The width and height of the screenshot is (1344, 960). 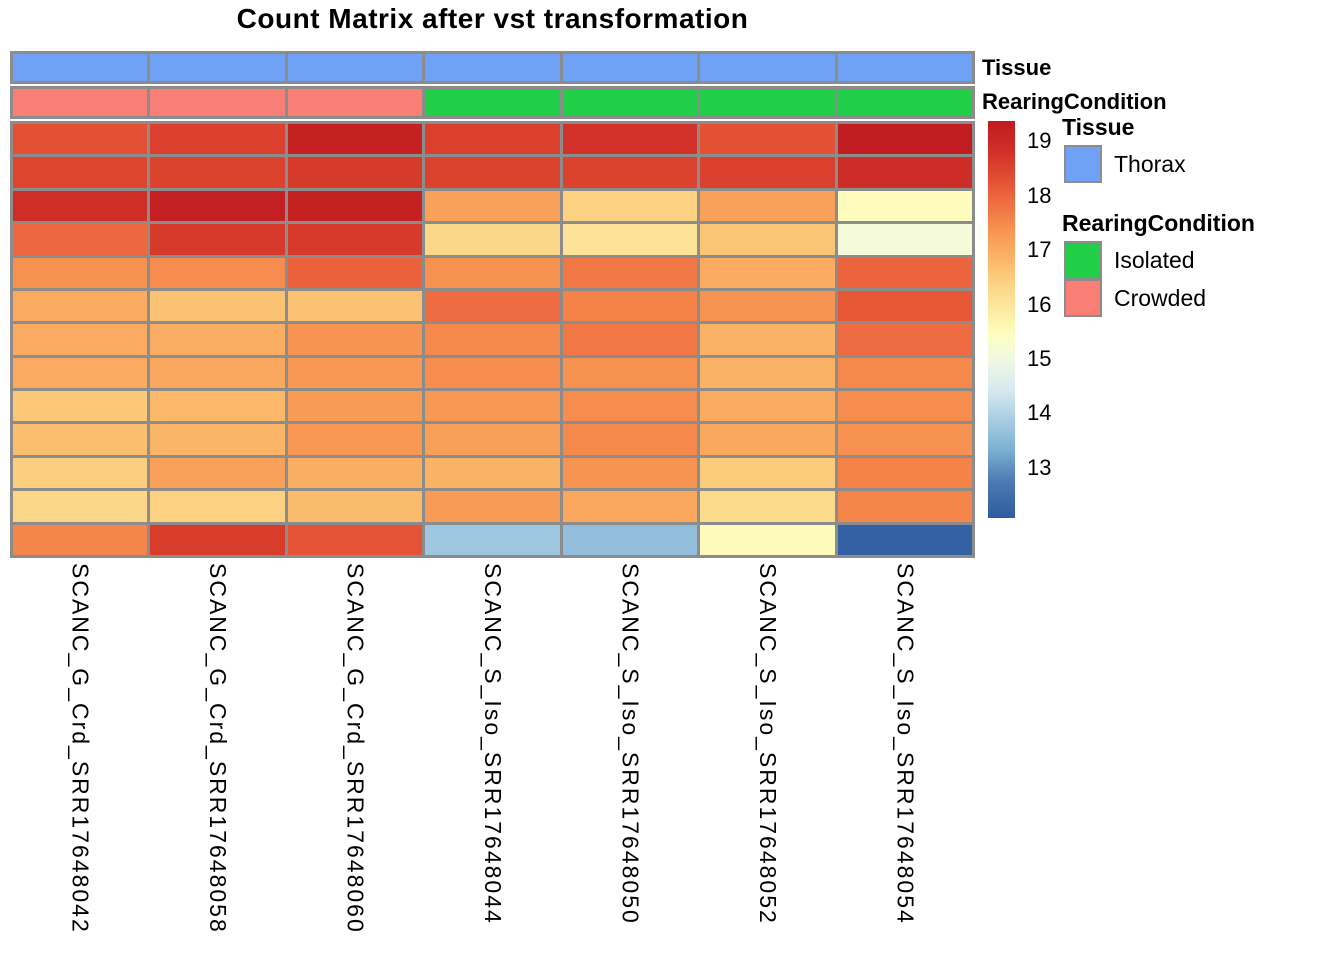 What do you see at coordinates (1150, 163) in the screenshot?
I see `thorax-label: Thorax` at bounding box center [1150, 163].